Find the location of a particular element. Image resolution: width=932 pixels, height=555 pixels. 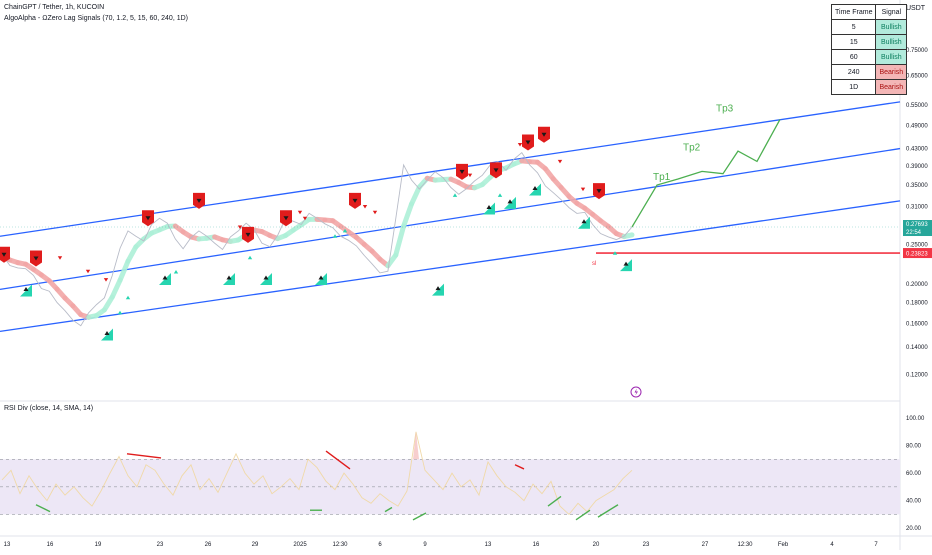

table-row: 1D Bearish is located at coordinates (869, 87).